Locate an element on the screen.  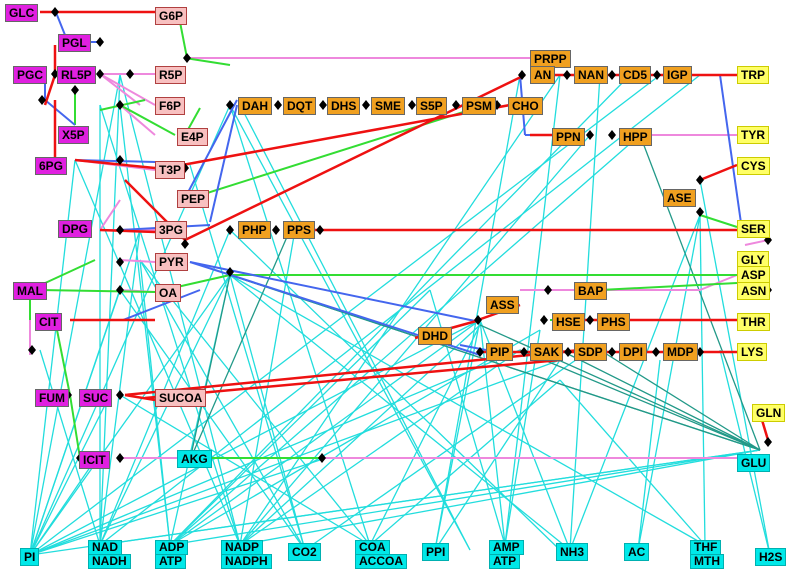
node-r5p: R5P is located at coordinates (171, 75).